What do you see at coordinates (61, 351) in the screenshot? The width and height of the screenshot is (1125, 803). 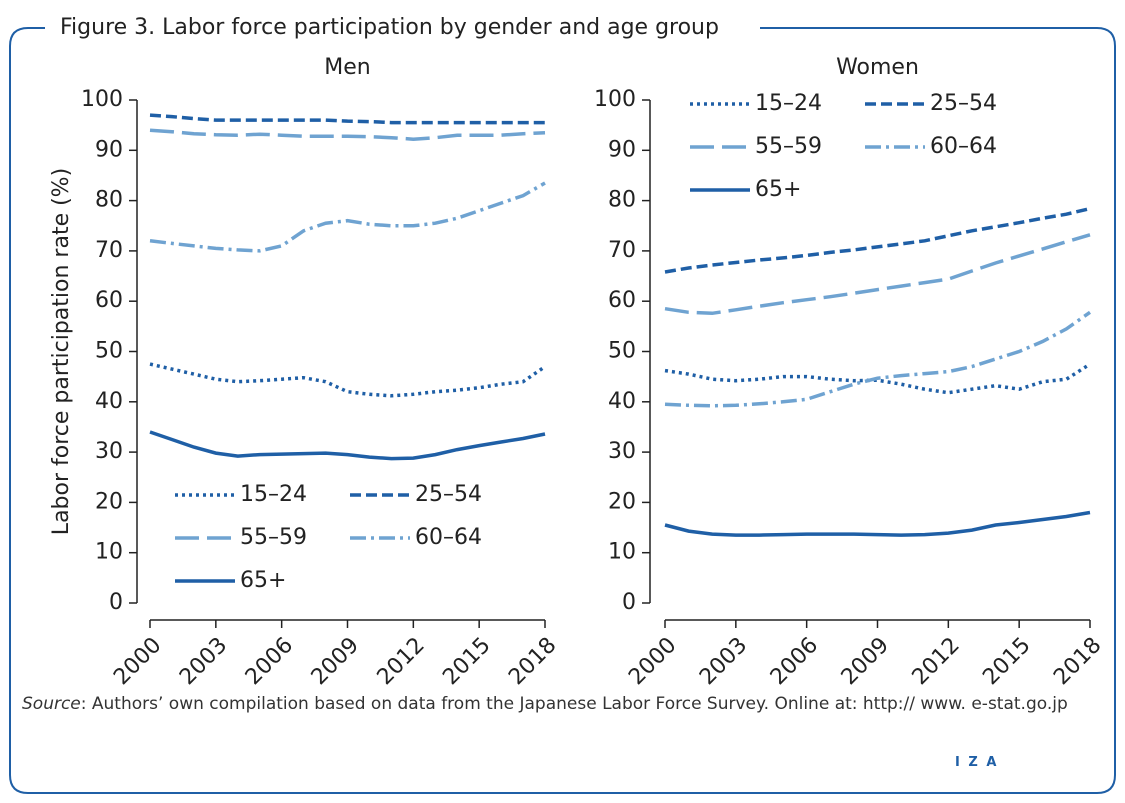 I see `y-axis-label: Labor force participation rate (%)` at bounding box center [61, 351].